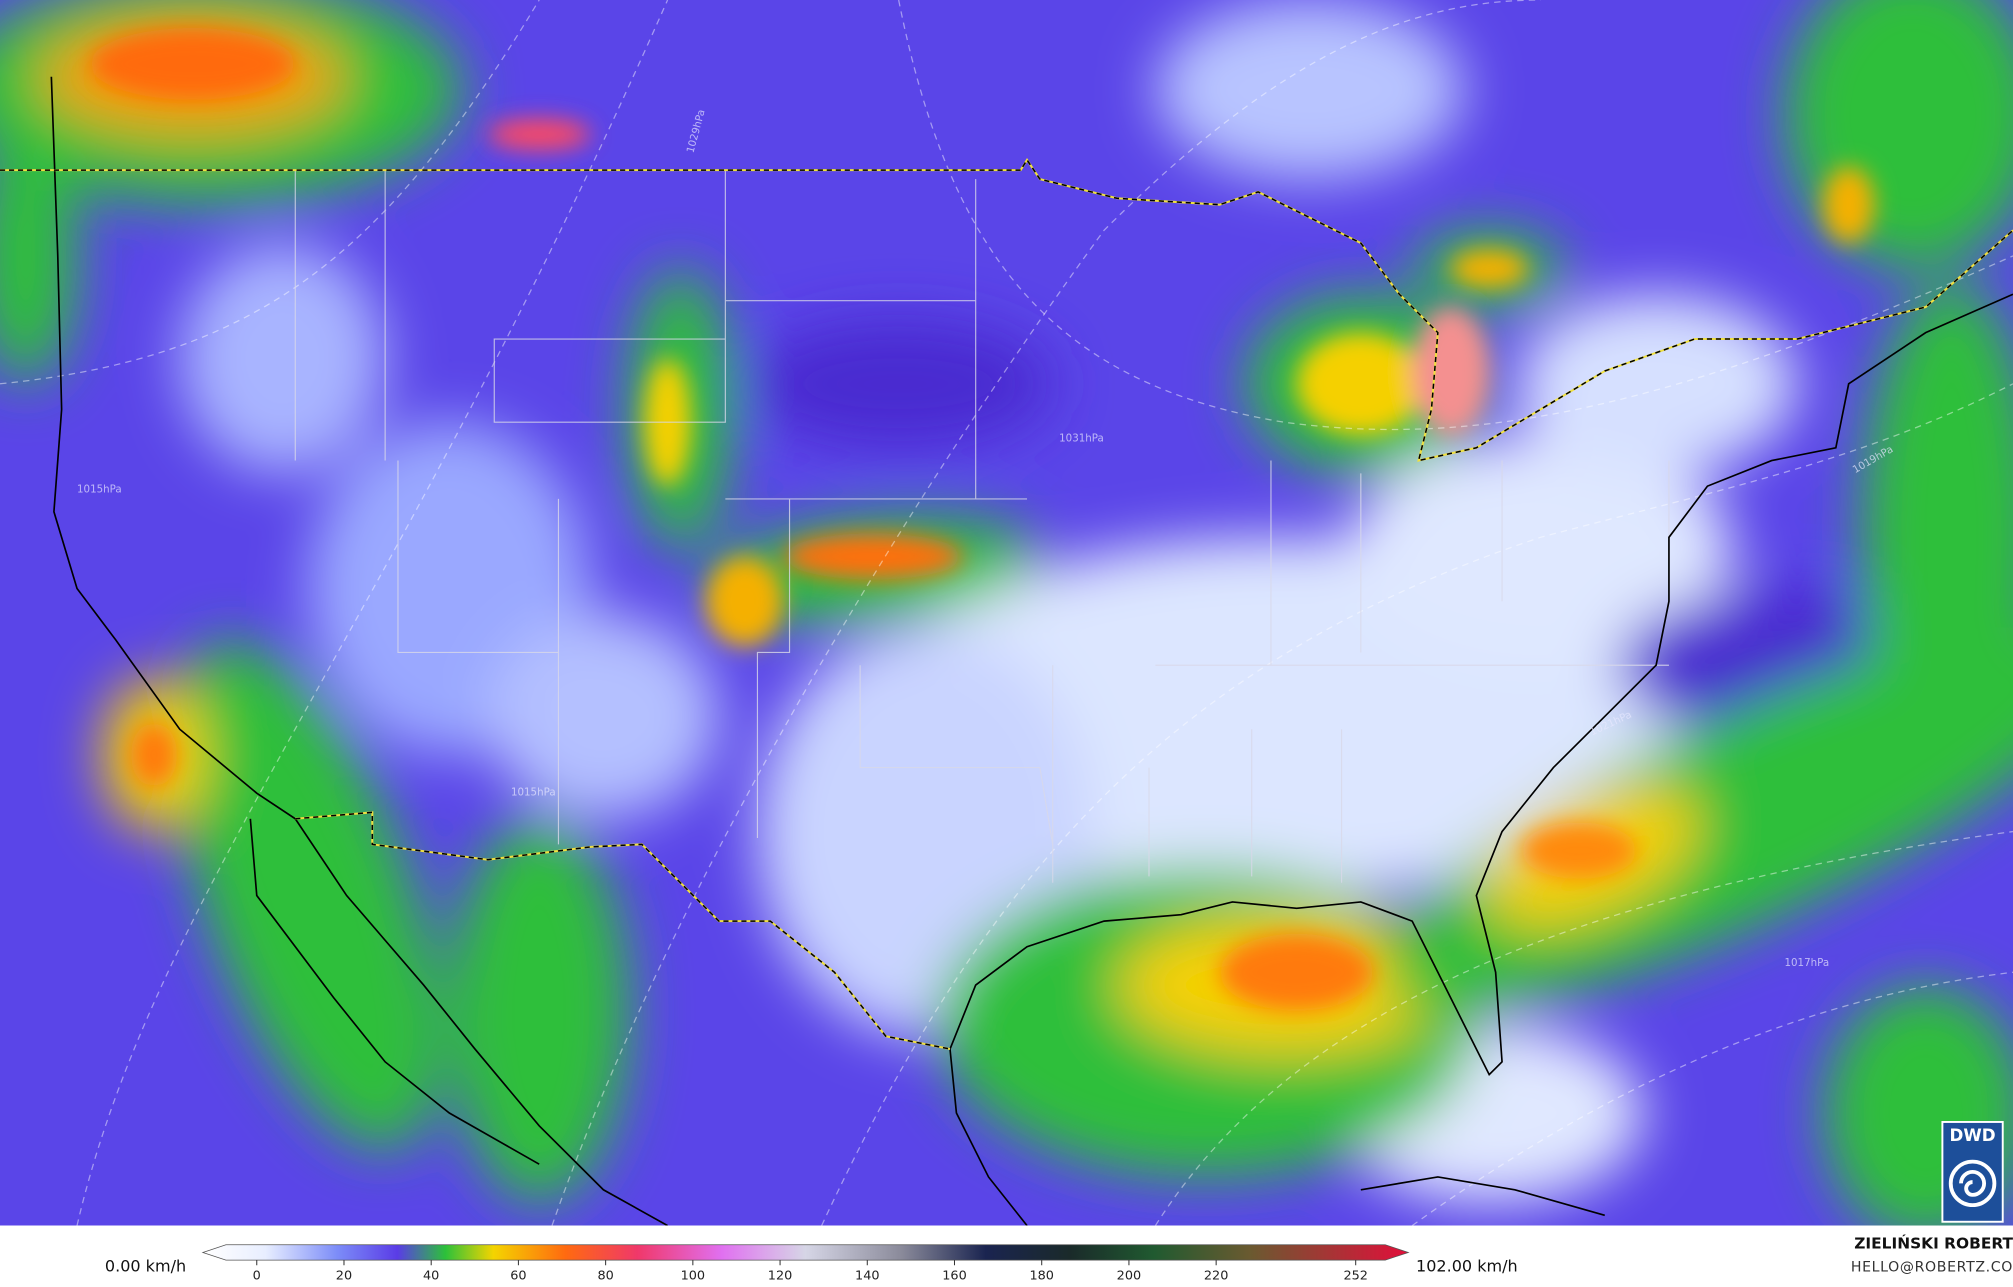 The height and width of the screenshot is (1287, 2013). I want to click on colorbar-max-label: 102.00 km/h, so click(1467, 1266).